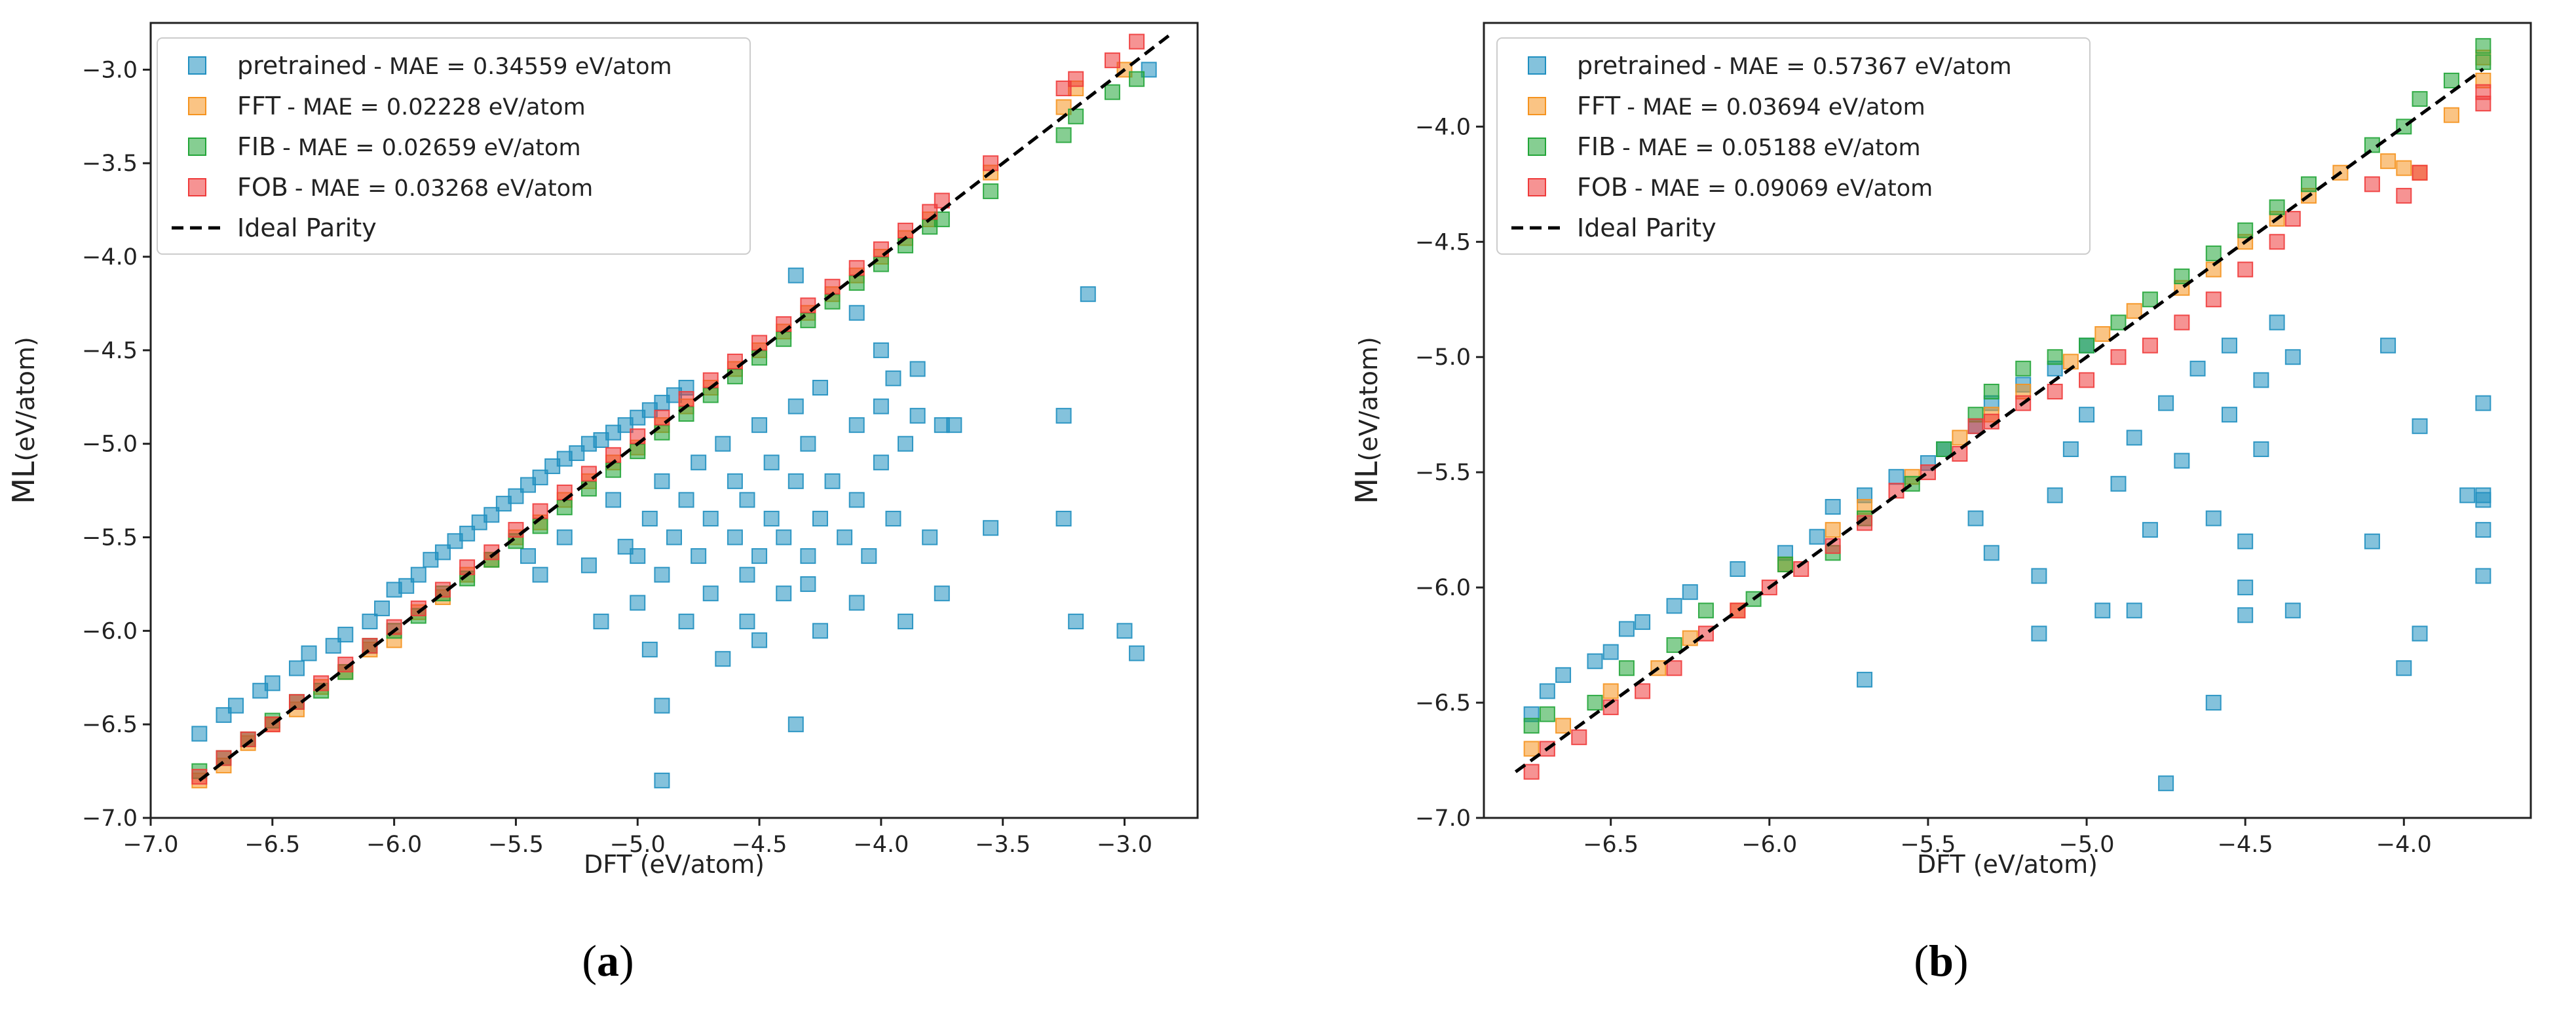 The width and height of the screenshot is (2576, 1015). Describe the element at coordinates (197, 65) in the screenshot. I see `legend-swatch-pretrained` at that location.